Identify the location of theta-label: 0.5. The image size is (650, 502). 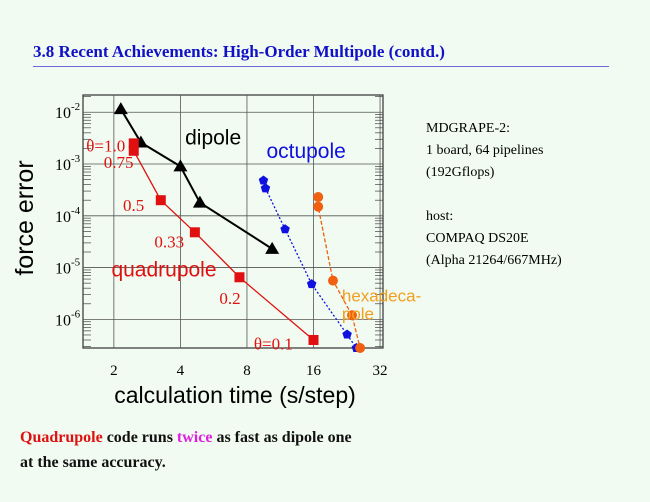
(133, 205).